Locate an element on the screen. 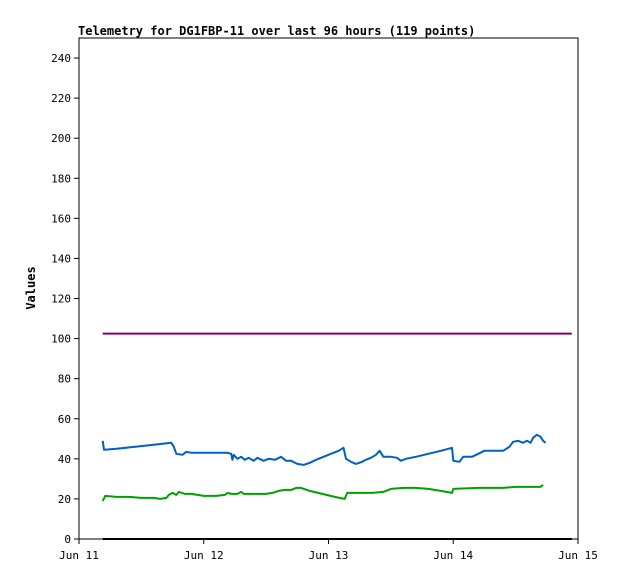 Image resolution: width=618 pixels, height=583 pixels. x-tick-label: Jun 15 is located at coordinates (578, 555).